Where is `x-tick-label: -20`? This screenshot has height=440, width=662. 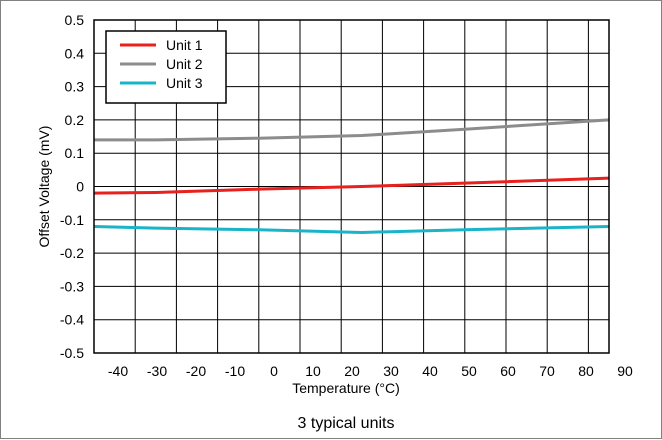 x-tick-label: -20 is located at coordinates (196, 371).